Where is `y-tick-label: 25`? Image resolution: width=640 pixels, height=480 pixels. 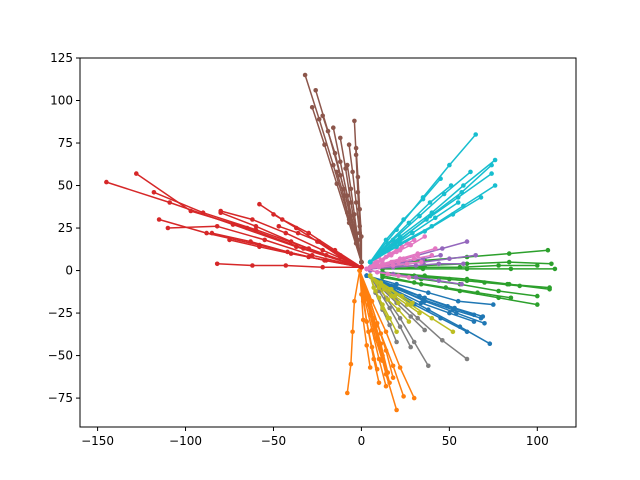 y-tick-label: 25 is located at coordinates (65, 228).